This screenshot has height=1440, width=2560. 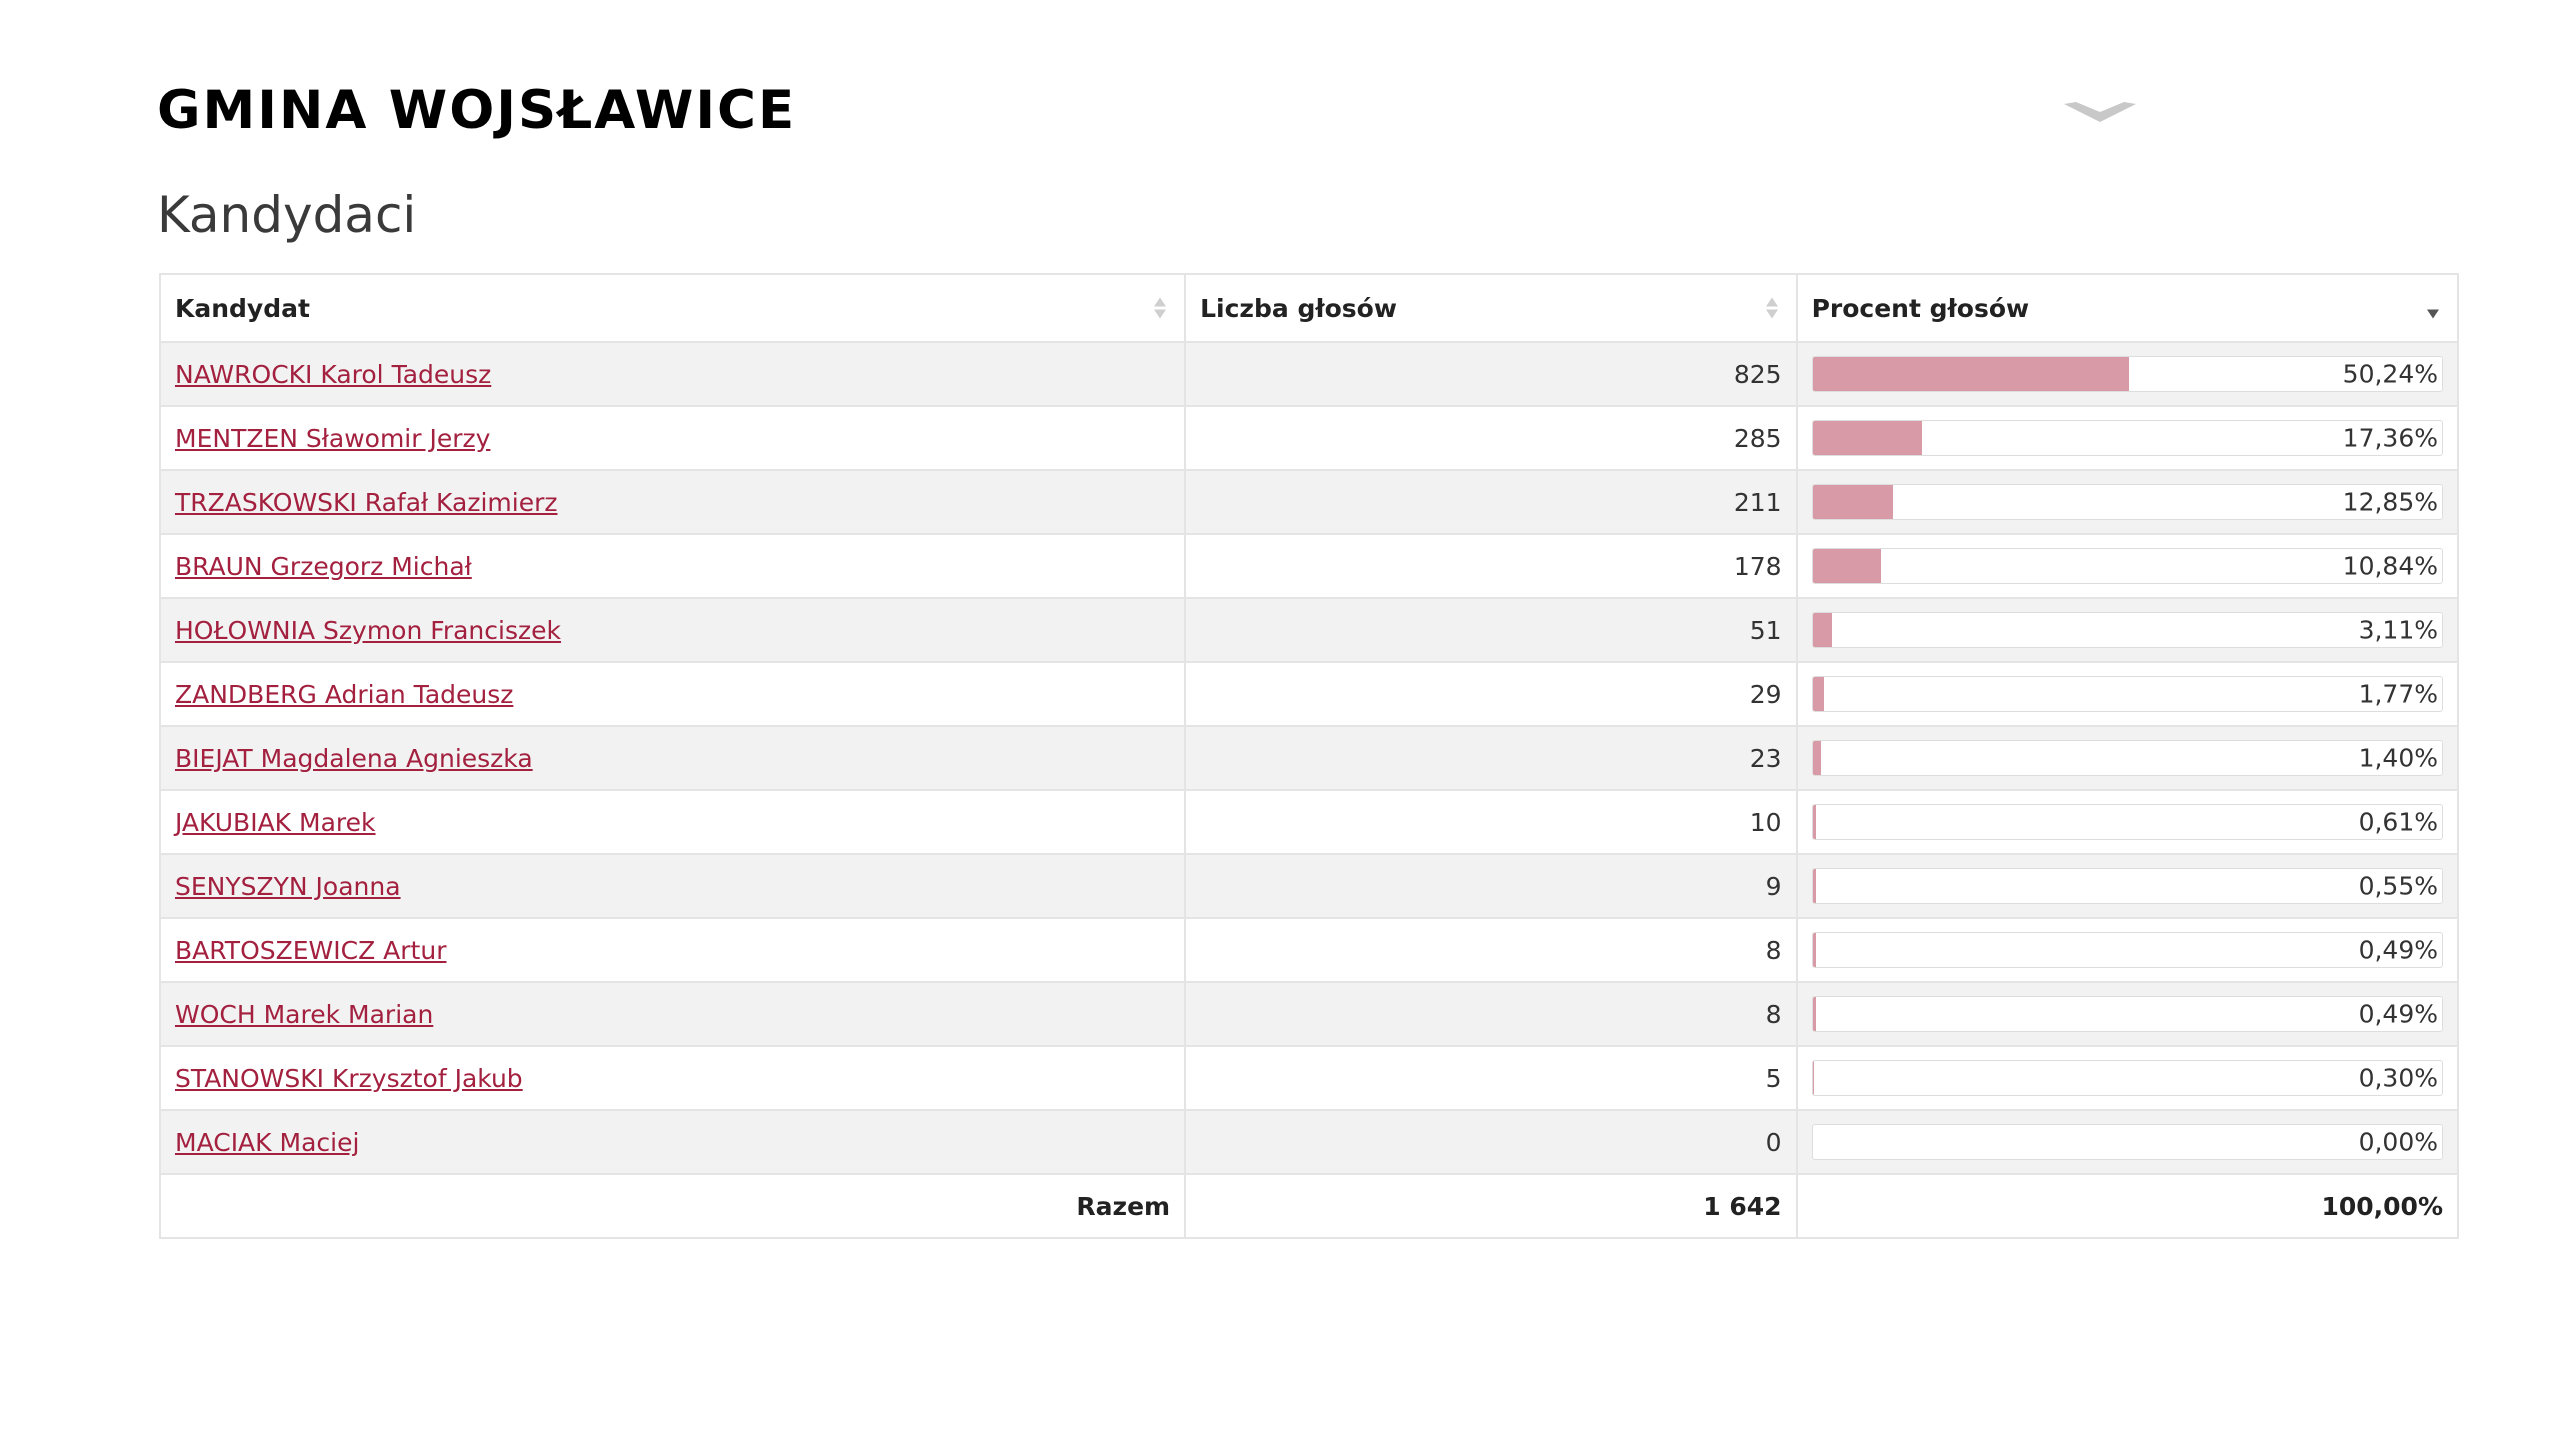 I want to click on percent-bar: 3,11%, so click(x=2127, y=630).